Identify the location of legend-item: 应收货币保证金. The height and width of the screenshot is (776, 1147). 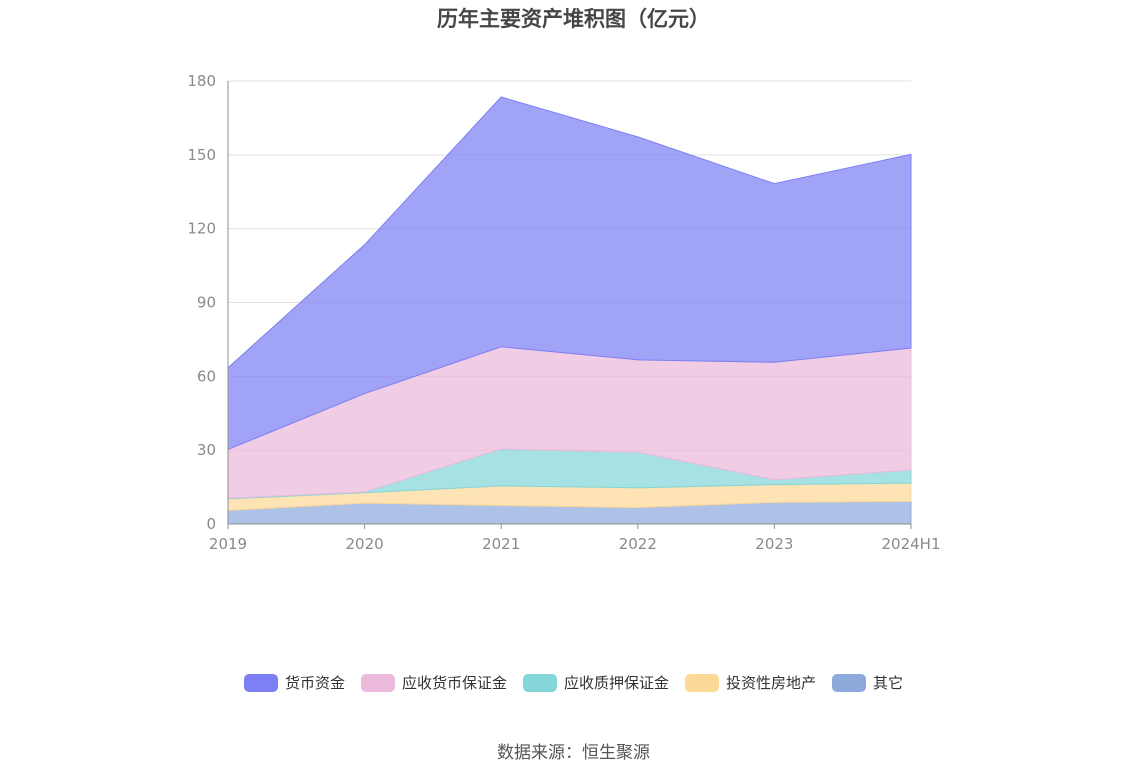
(433, 682).